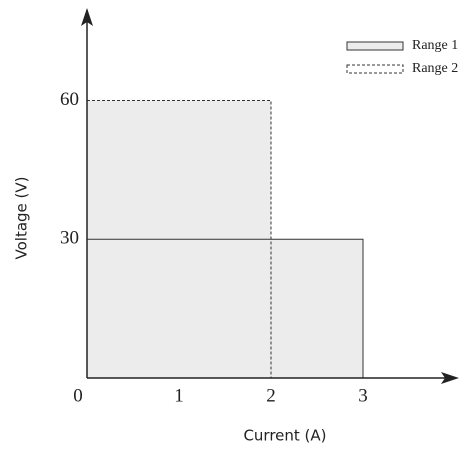 The height and width of the screenshot is (456, 464). What do you see at coordinates (450, 378) in the screenshot?
I see `x-axis-arrow` at bounding box center [450, 378].